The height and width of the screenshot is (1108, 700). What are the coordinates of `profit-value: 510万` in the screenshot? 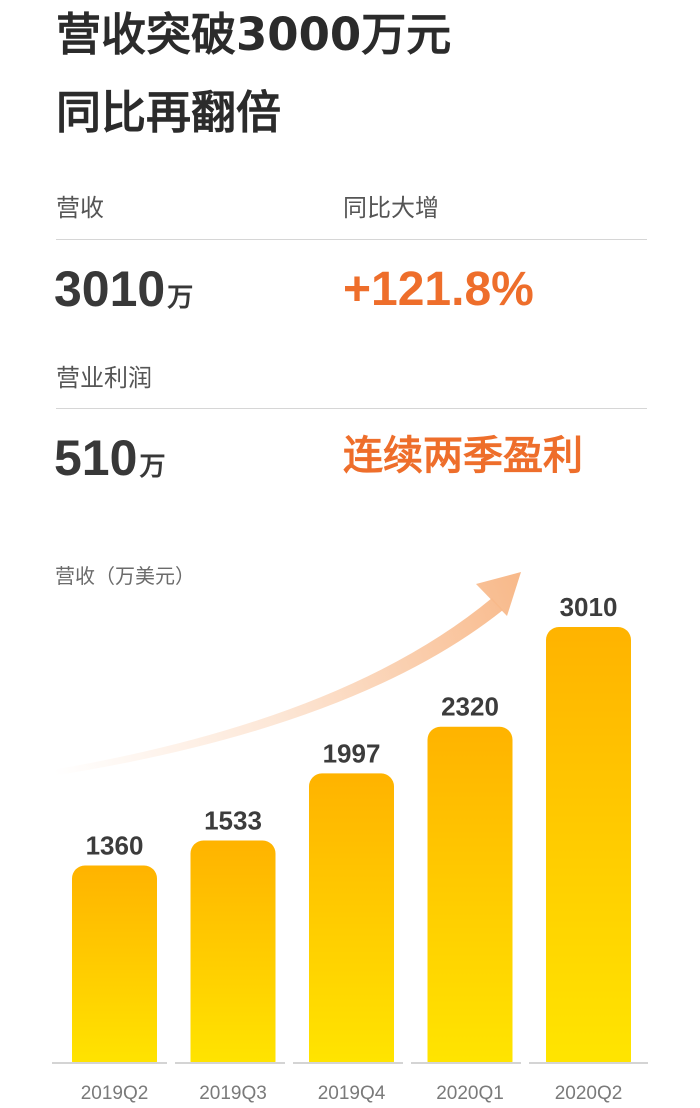 It's located at (109, 458).